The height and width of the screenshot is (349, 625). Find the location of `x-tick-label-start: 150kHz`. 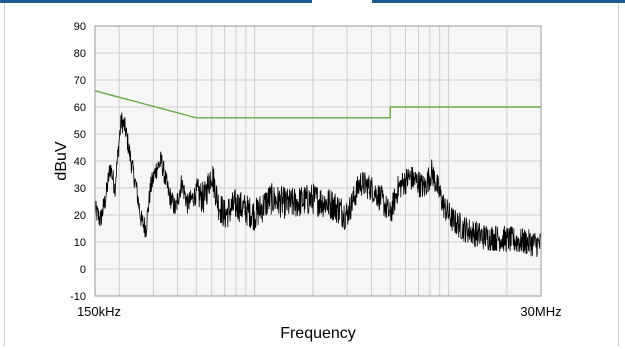

x-tick-label-start: 150kHz is located at coordinates (99, 311).